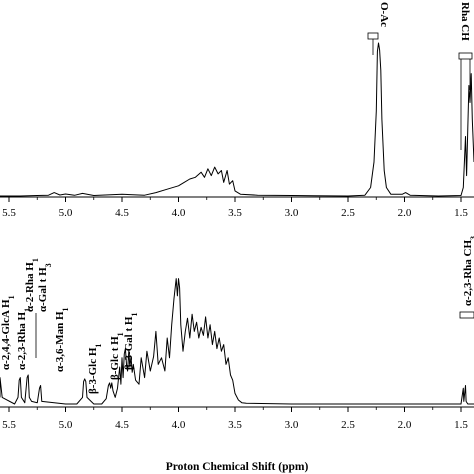 The height and width of the screenshot is (474, 474). What do you see at coordinates (461, 425) in the screenshot?
I see `bottom-x-tick-label: 1.5` at bounding box center [461, 425].